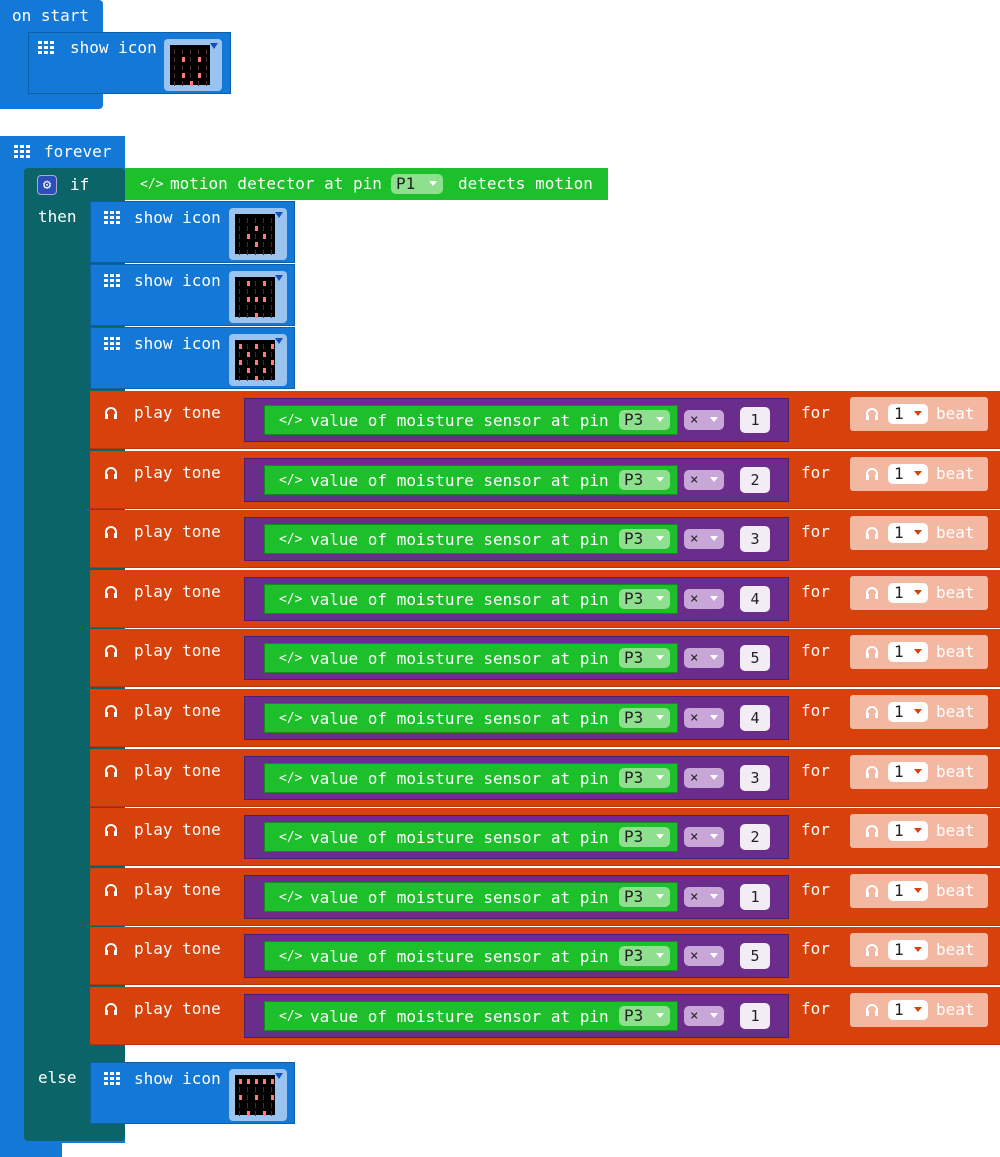  Describe the element at coordinates (417, 184) in the screenshot. I see `pin-dropdown: P1` at that location.